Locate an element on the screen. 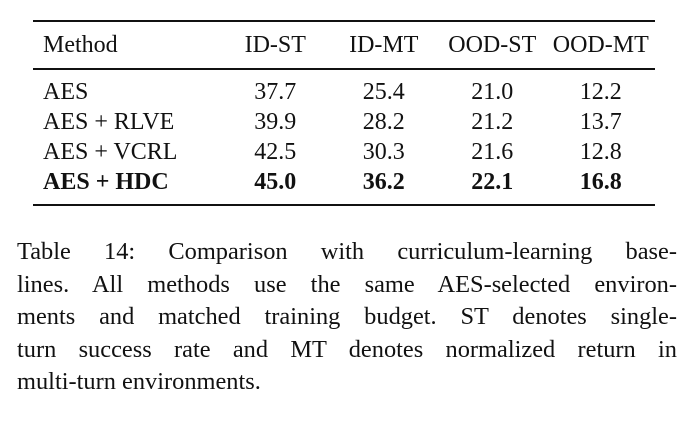  table-row-best: AES + HDC 45.0 36.2 22.1 16.8 is located at coordinates (344, 185).